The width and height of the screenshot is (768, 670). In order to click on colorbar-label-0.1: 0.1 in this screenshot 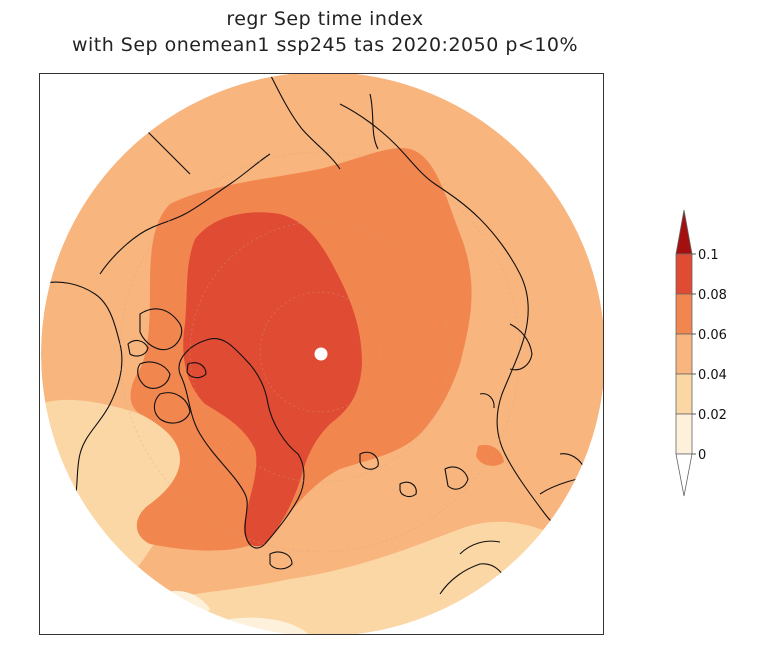, I will do `click(708, 255)`.